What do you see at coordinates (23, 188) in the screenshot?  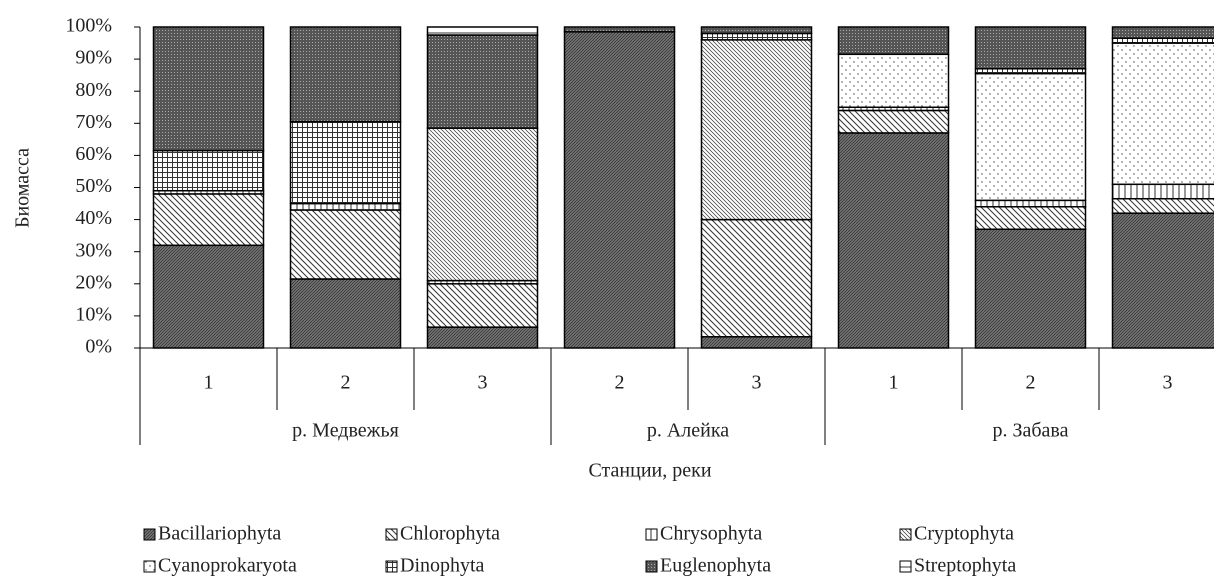 I see `y-axis-title: Биомасса` at bounding box center [23, 188].